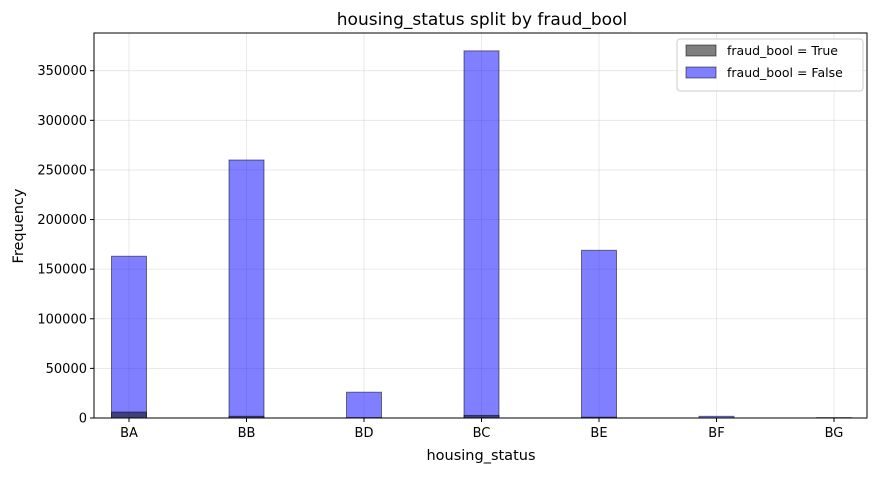  I want to click on x-tick-label-be: BE, so click(598, 433).